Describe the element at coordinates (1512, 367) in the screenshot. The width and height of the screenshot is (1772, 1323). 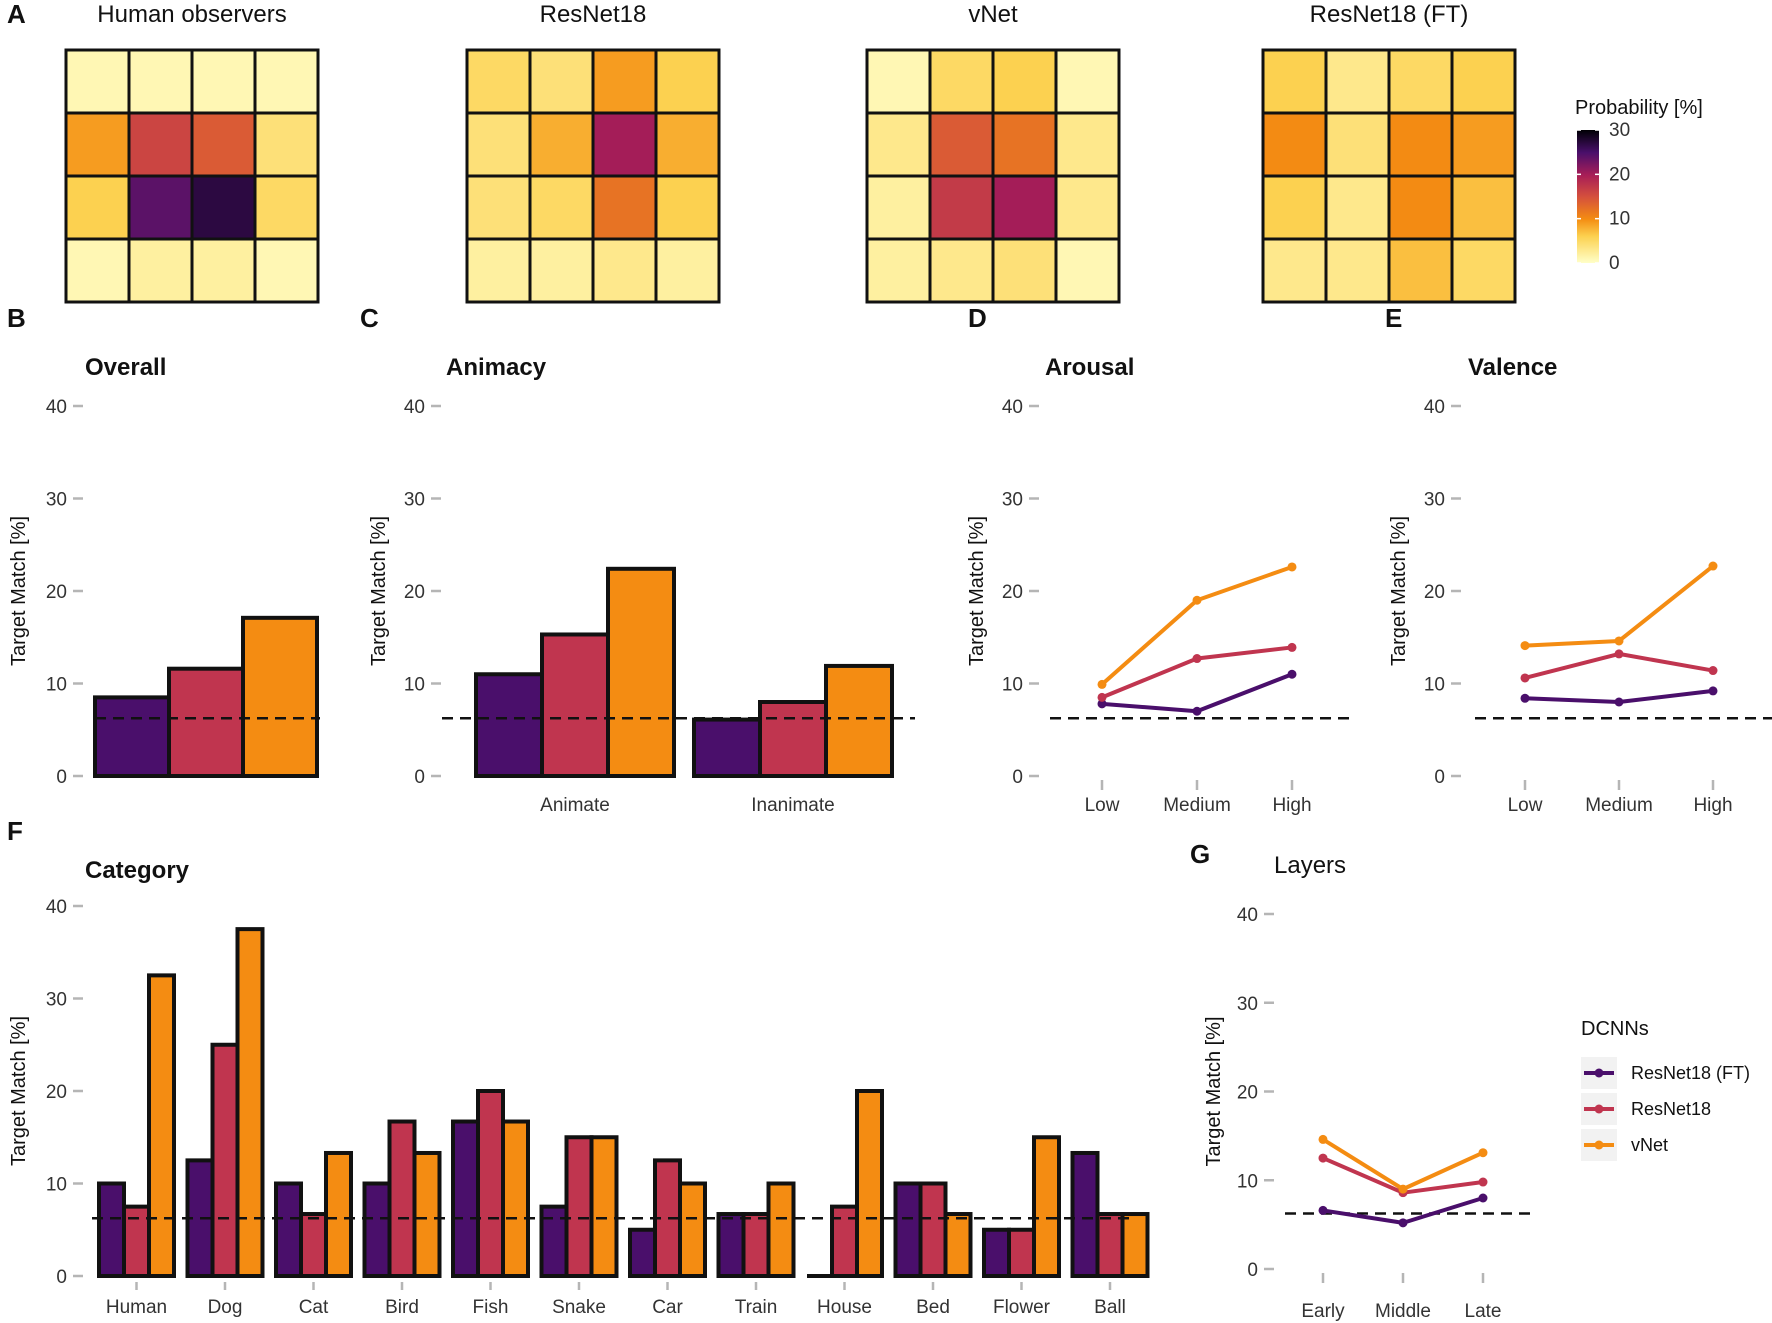
I see `panel-title: Valence` at that location.